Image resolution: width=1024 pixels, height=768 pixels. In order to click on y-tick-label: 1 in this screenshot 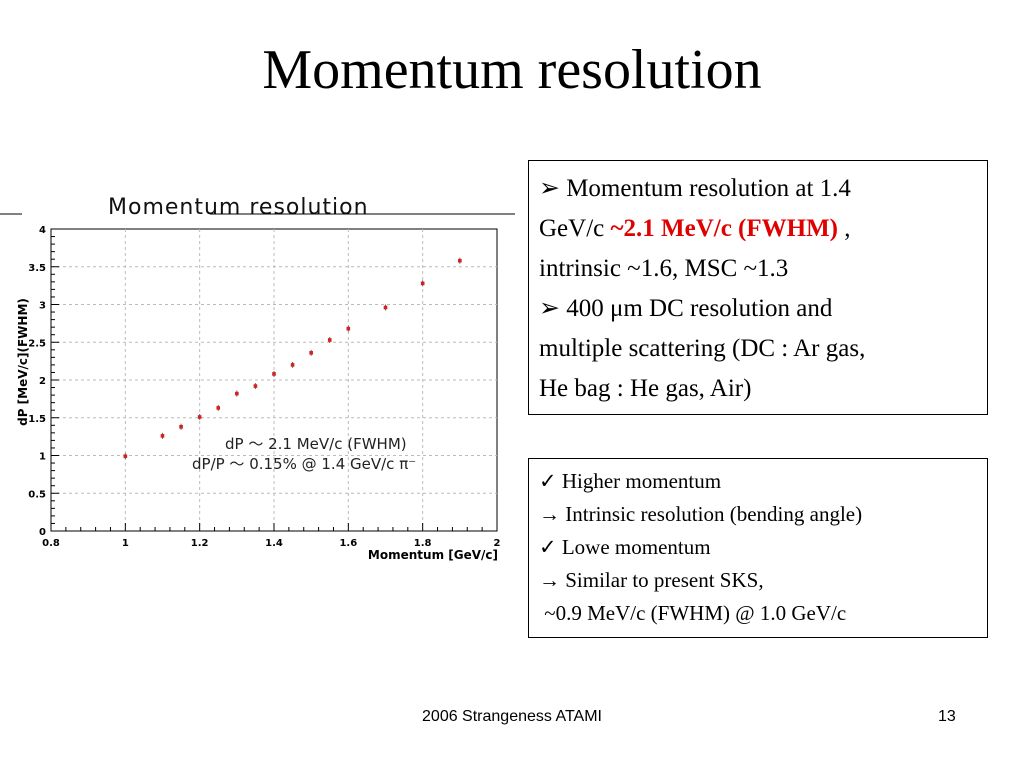, I will do `click(42, 457)`.